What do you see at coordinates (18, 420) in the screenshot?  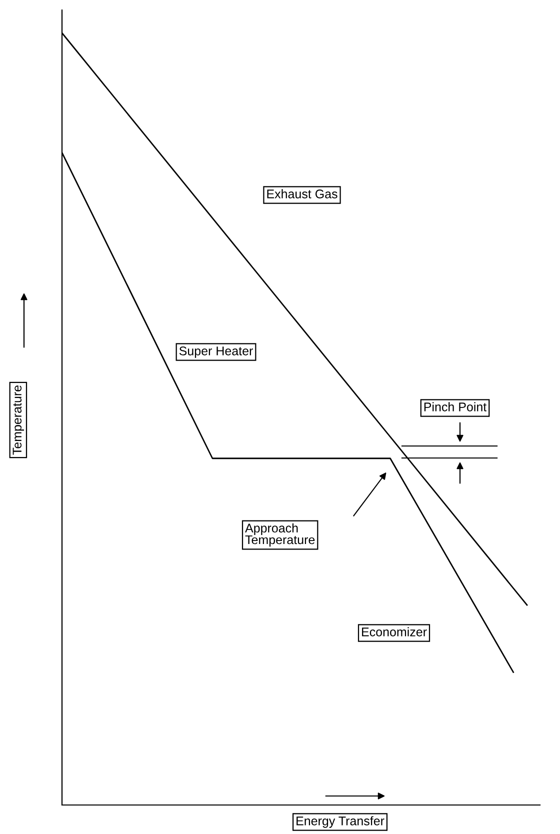 I see `y-axis-title: Temperature` at bounding box center [18, 420].